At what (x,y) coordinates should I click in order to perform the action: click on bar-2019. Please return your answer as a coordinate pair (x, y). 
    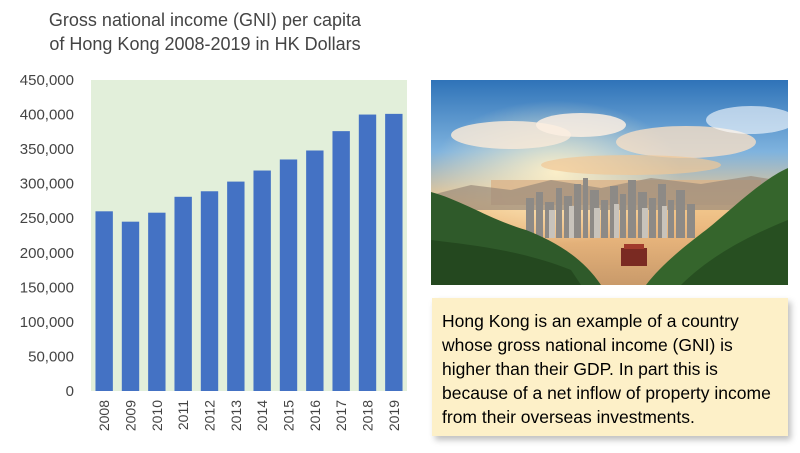
    Looking at the image, I should click on (394, 252).